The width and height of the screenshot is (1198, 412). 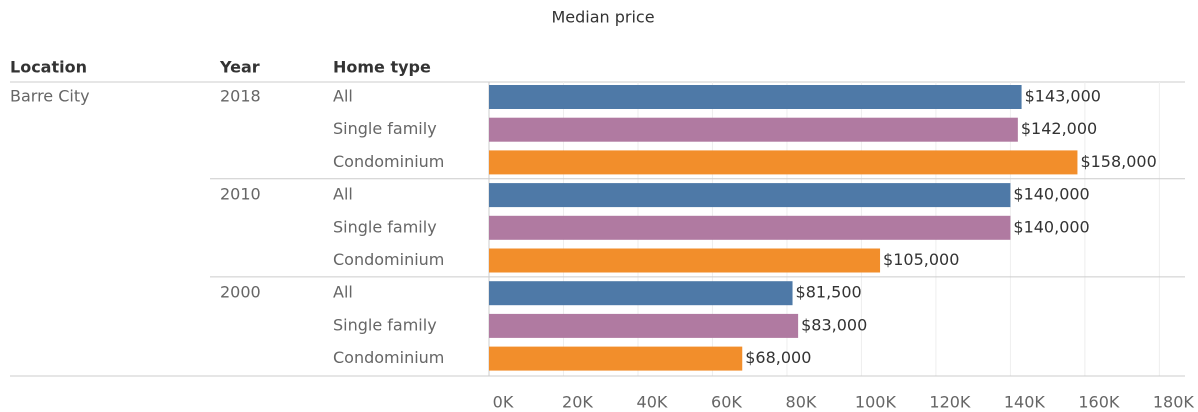 What do you see at coordinates (778, 357) in the screenshot?
I see `value-label: $68,000` at bounding box center [778, 357].